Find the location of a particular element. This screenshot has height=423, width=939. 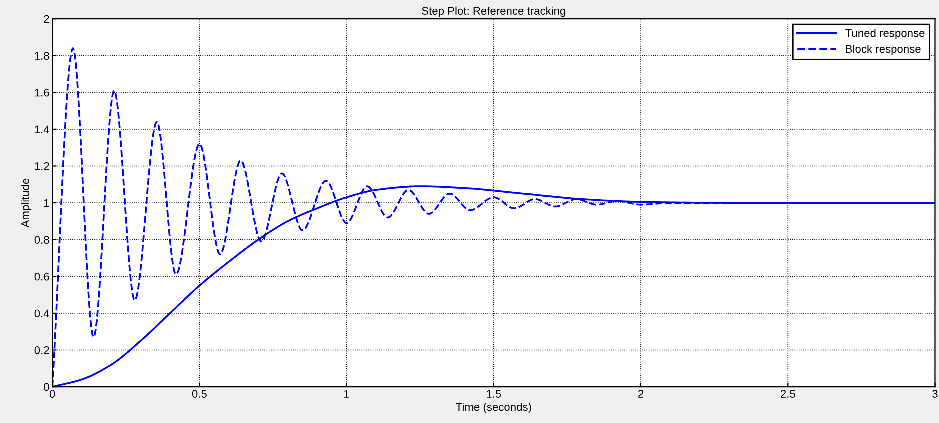

y-tick-label: 2 is located at coordinates (47, 19).